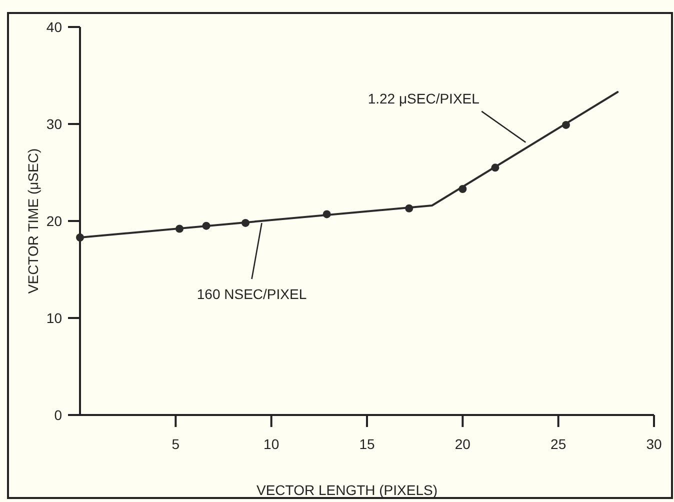 This screenshot has width=674, height=502. I want to click on y-tick-label: 30, so click(54, 124).